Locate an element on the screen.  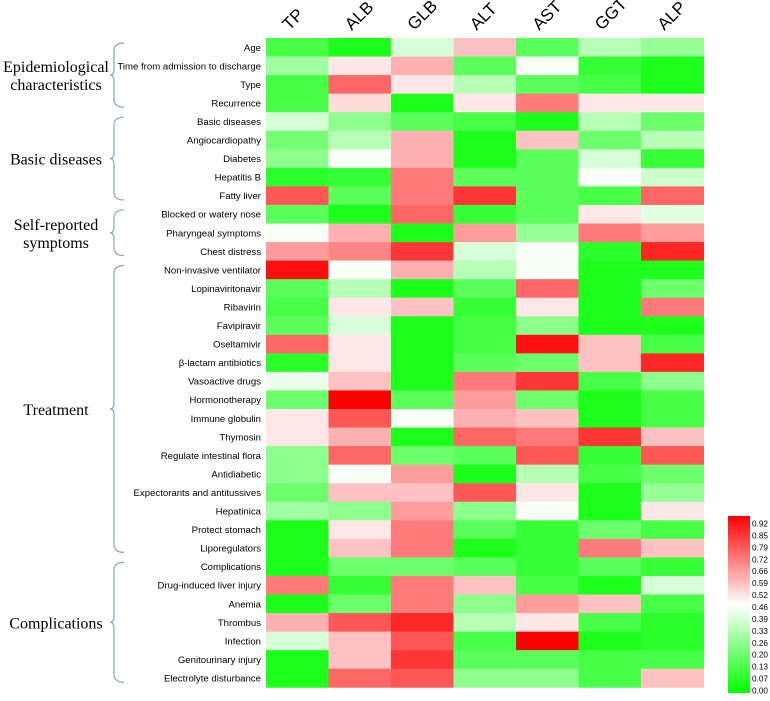
group-label: symptoms is located at coordinates (56, 243).